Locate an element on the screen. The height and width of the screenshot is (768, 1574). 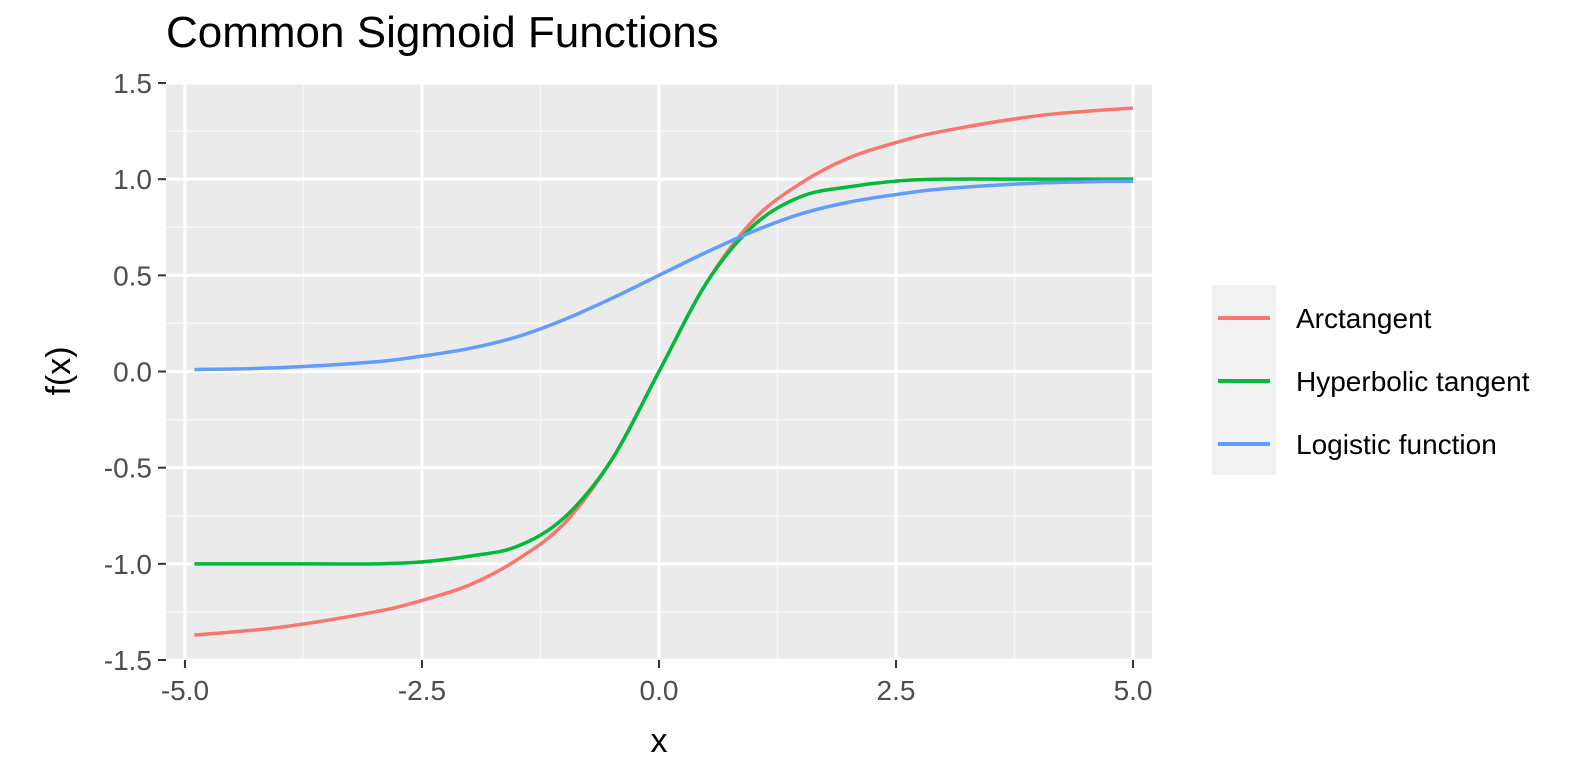
x-tick-label: -5.0 is located at coordinates (185, 690).